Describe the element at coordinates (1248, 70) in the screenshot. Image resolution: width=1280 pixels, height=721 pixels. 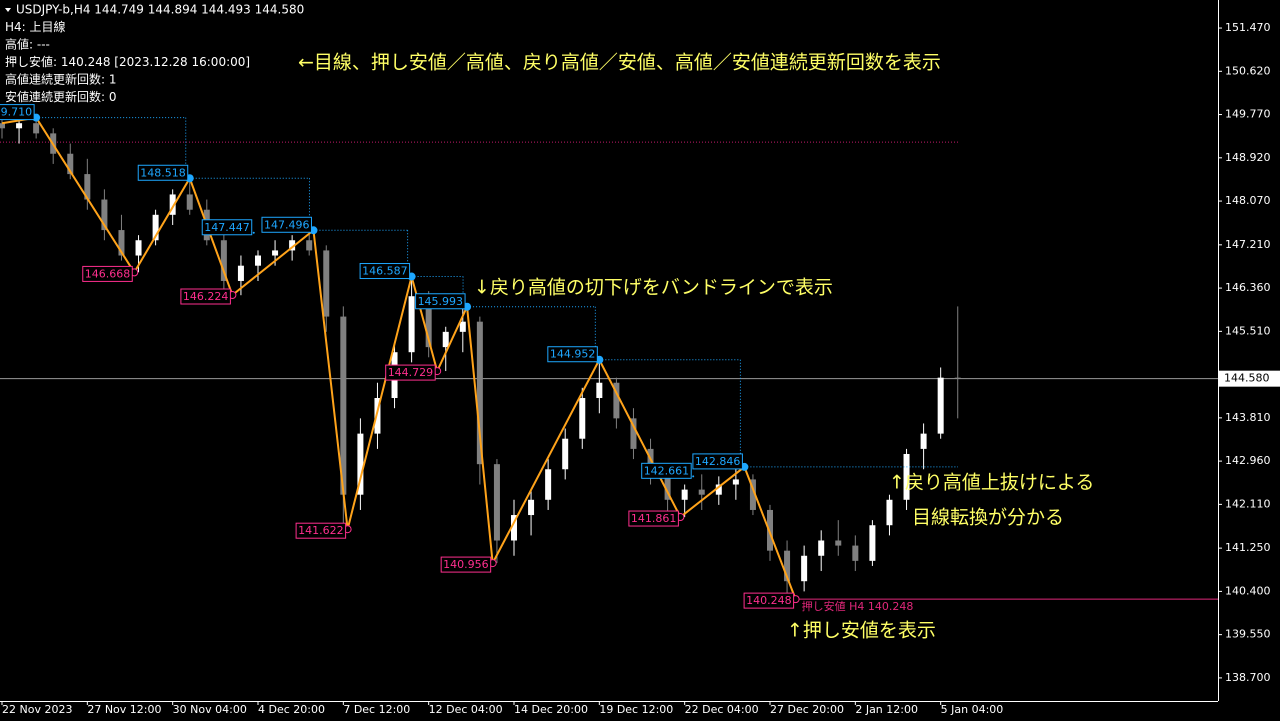
I see `y-tick-label: 150.620` at that location.